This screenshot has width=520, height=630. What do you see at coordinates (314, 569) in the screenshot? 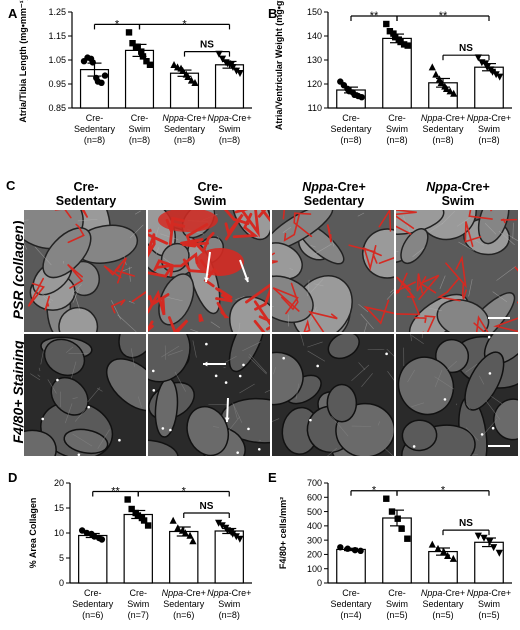
I see `y-tick-label: 100` at bounding box center [314, 569].